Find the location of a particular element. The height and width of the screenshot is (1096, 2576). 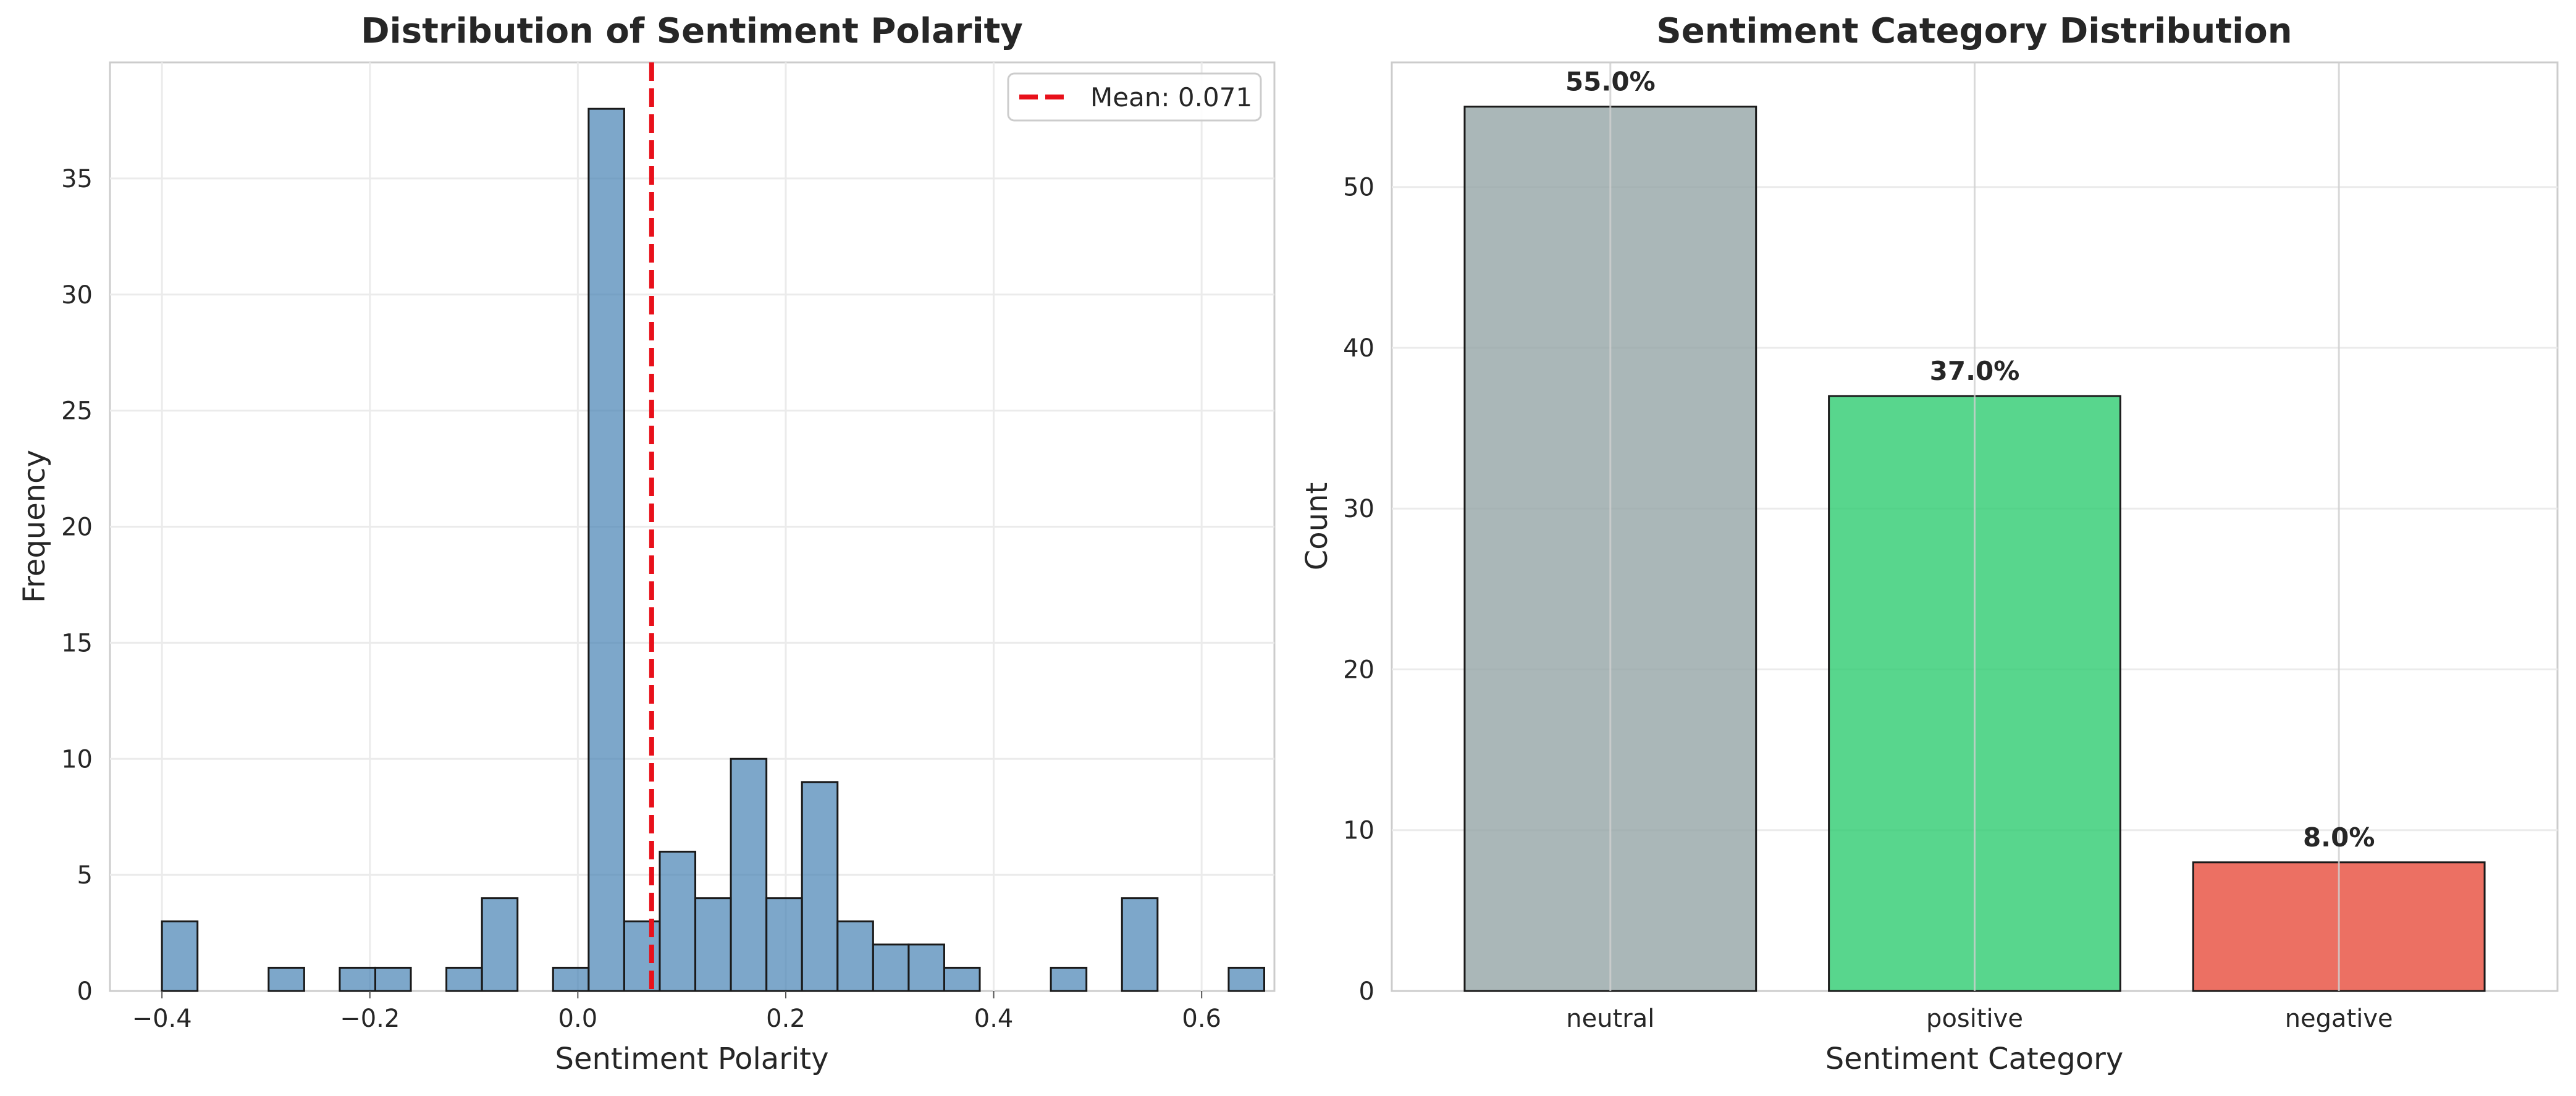

x-tick-label: positive is located at coordinates (1974, 1019).